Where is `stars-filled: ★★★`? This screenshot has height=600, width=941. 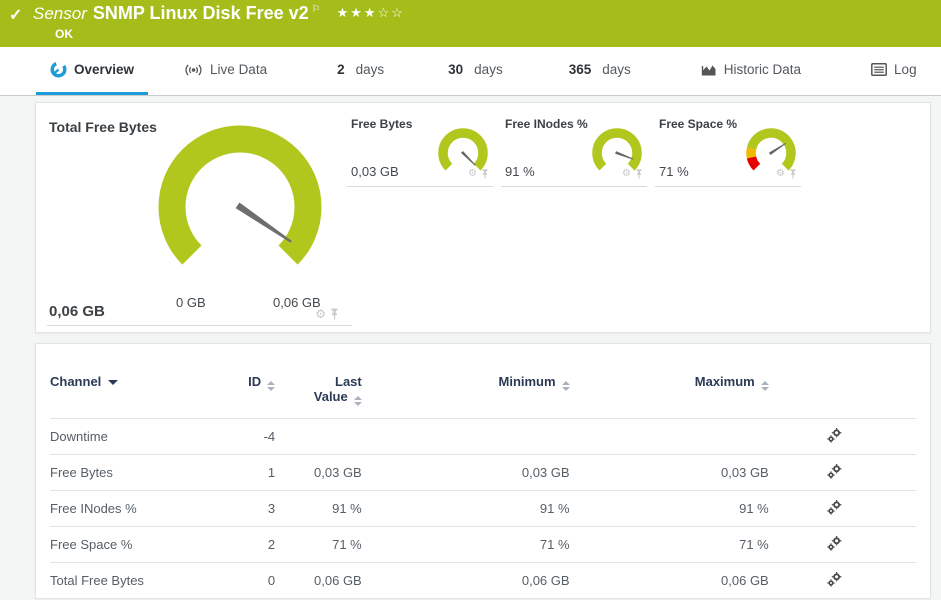
stars-filled: ★★★ is located at coordinates (357, 12).